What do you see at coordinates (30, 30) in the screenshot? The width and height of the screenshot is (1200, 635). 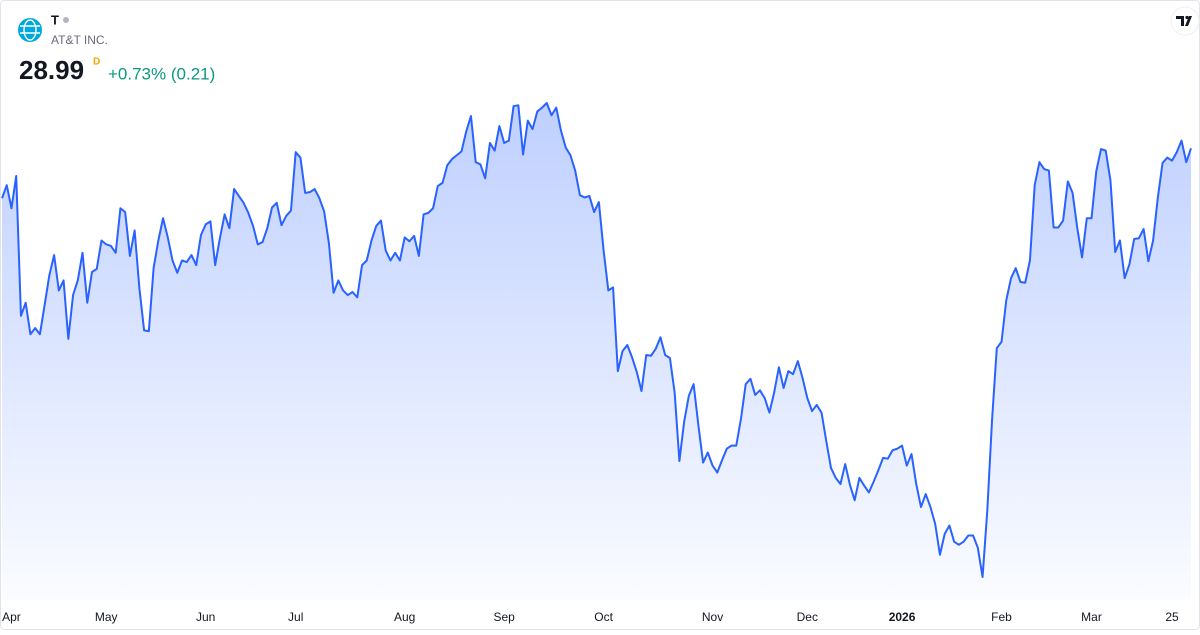 I see `logo` at bounding box center [30, 30].